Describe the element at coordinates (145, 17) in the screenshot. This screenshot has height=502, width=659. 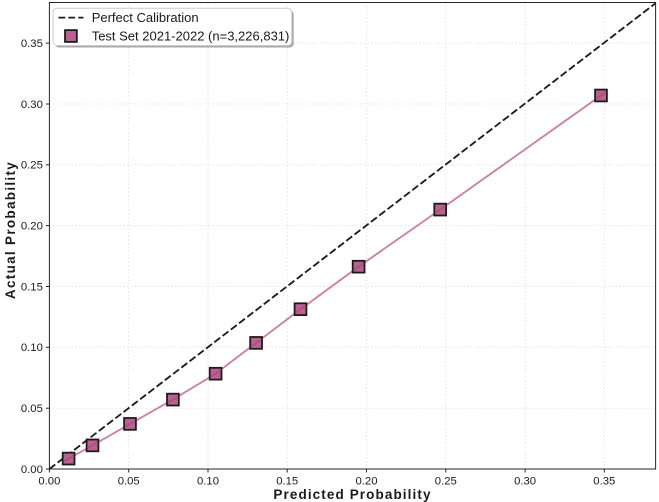
I see `svg-text: Perfect Calibration` at that location.